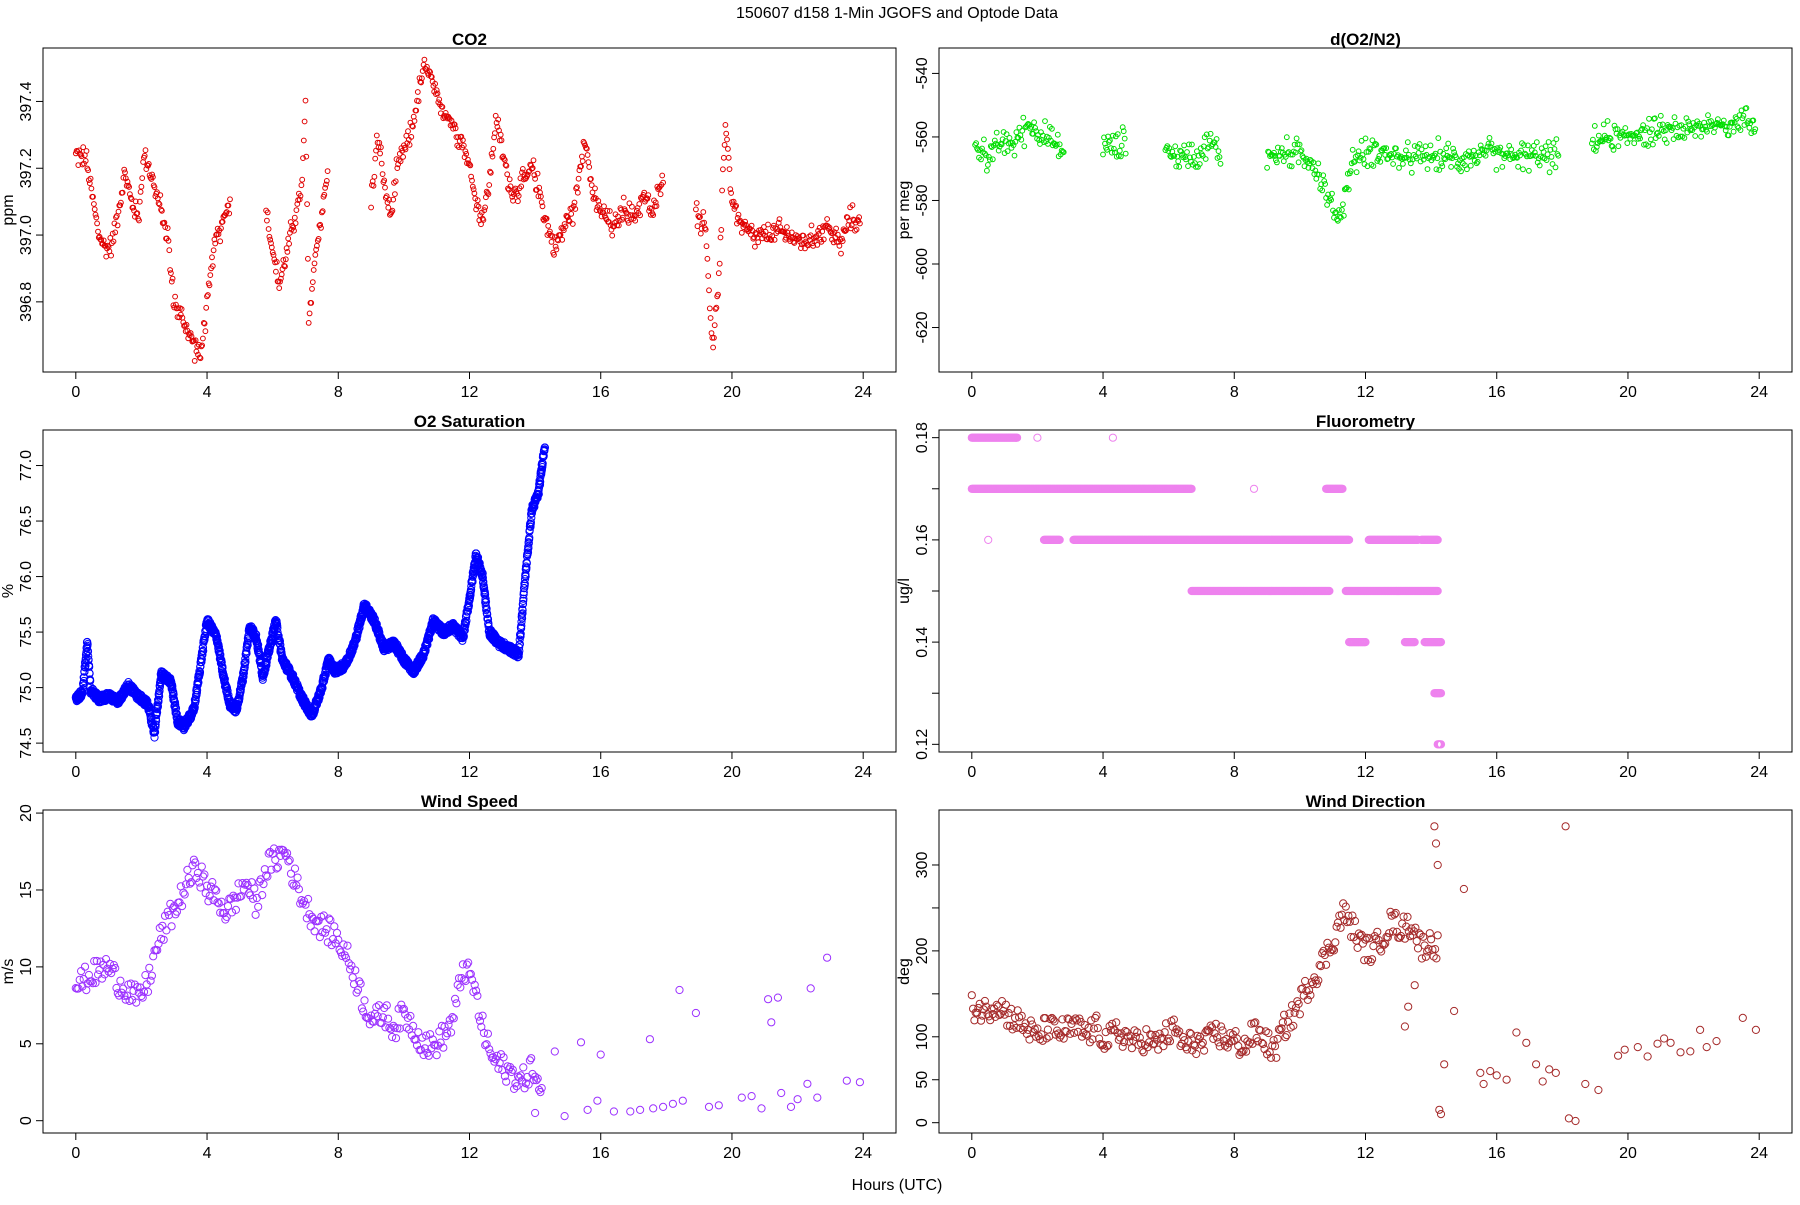  I want to click on y-tick-label: 396.8, so click(26, 302).